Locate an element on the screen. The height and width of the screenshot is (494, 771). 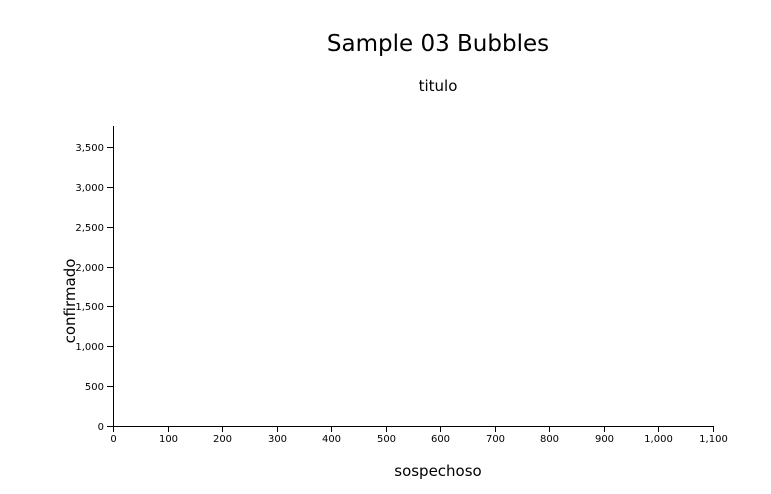
x-tick-label: 300 is located at coordinates (277, 439).